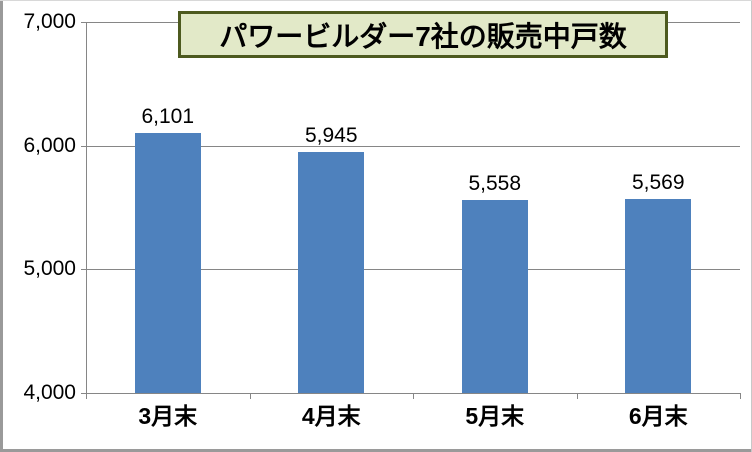 The image size is (752, 452). I want to click on y-axis-line, so click(86, 207).